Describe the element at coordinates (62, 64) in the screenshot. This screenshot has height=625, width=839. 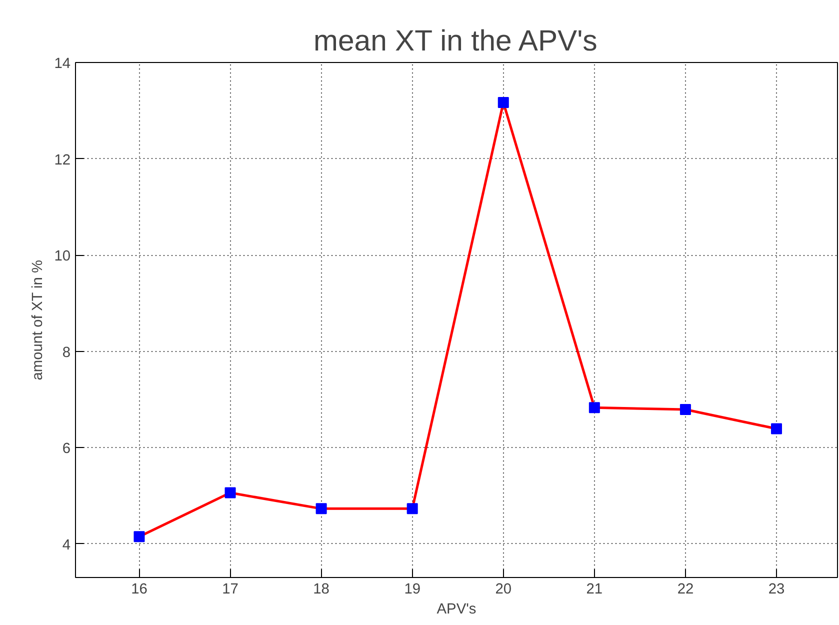
I see `y-tick-label: 14` at that location.